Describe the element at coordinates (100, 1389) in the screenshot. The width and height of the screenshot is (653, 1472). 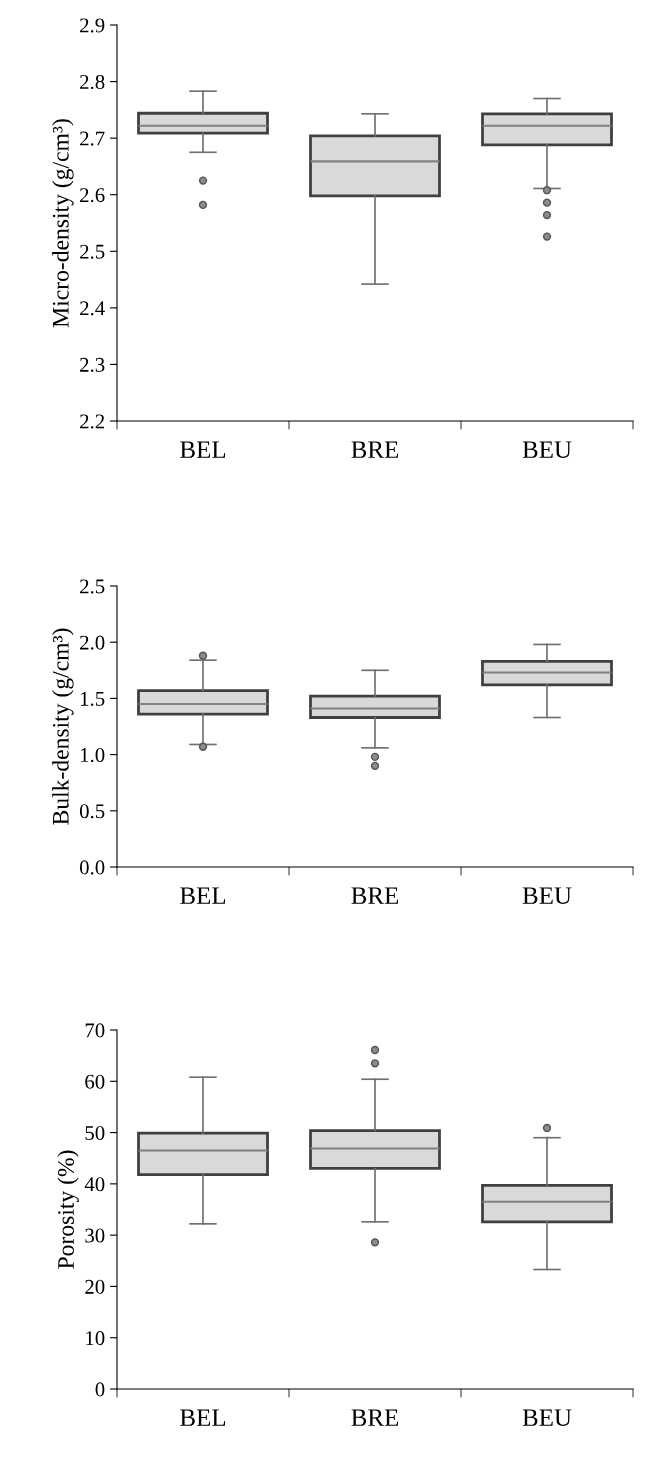
I see `y-tick-label: 0` at that location.